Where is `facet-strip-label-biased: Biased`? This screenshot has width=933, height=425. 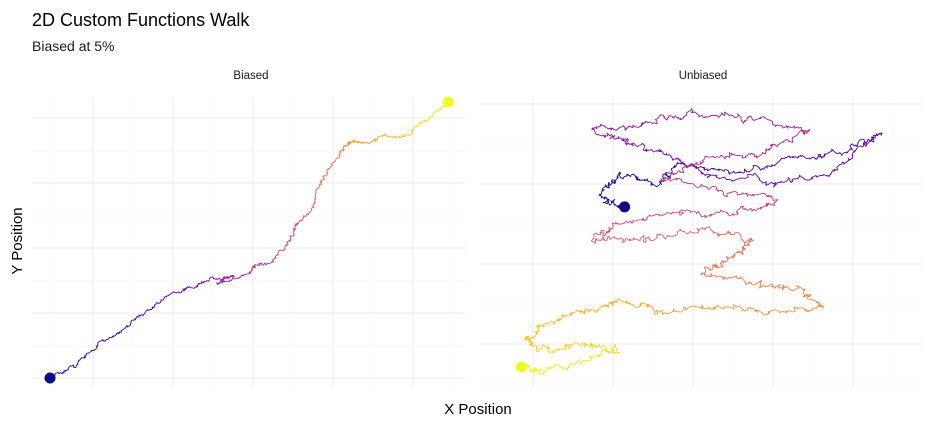 facet-strip-label-biased: Biased is located at coordinates (250, 76).